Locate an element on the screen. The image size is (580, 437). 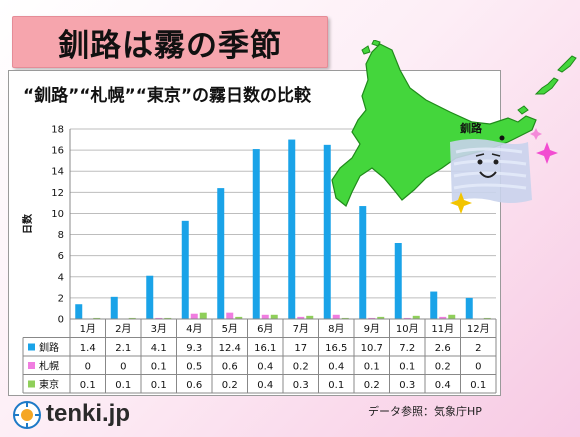
data-label: 0.3 is located at coordinates (407, 385).